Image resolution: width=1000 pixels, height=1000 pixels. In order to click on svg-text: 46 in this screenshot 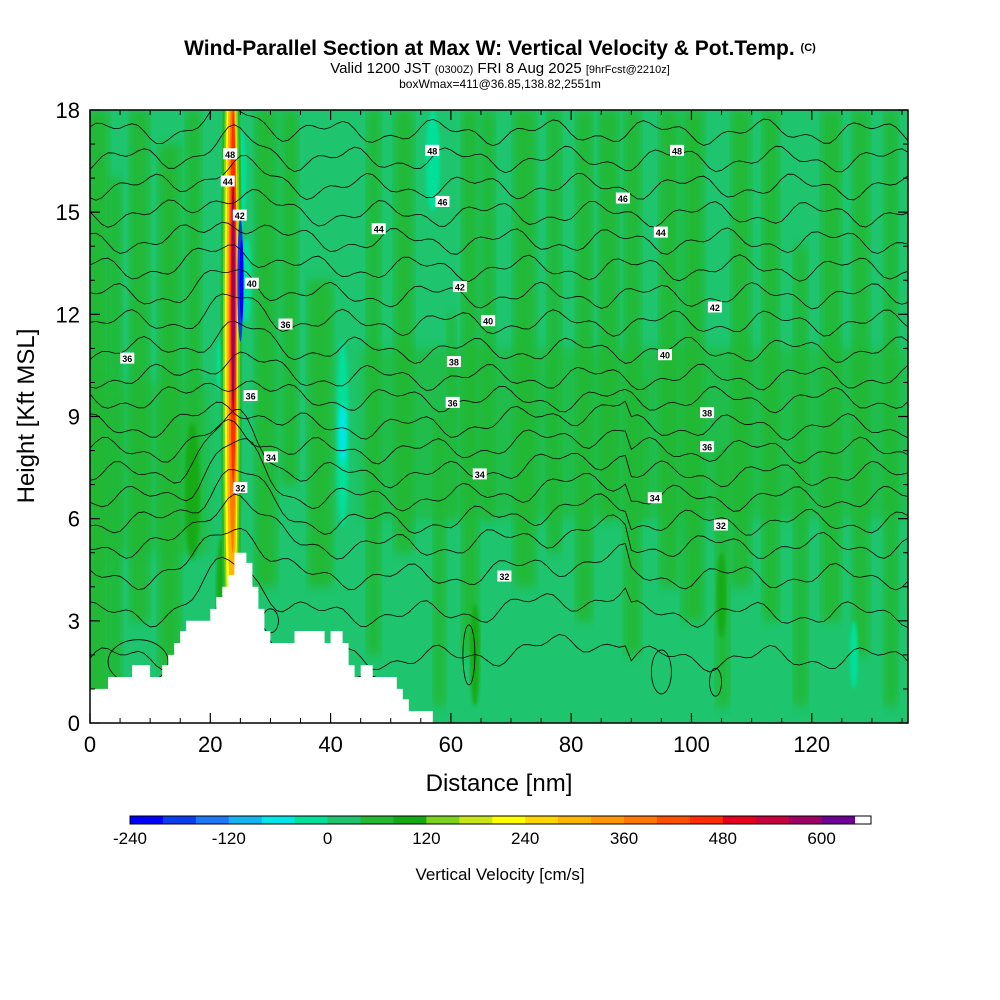, I will do `click(623, 199)`.